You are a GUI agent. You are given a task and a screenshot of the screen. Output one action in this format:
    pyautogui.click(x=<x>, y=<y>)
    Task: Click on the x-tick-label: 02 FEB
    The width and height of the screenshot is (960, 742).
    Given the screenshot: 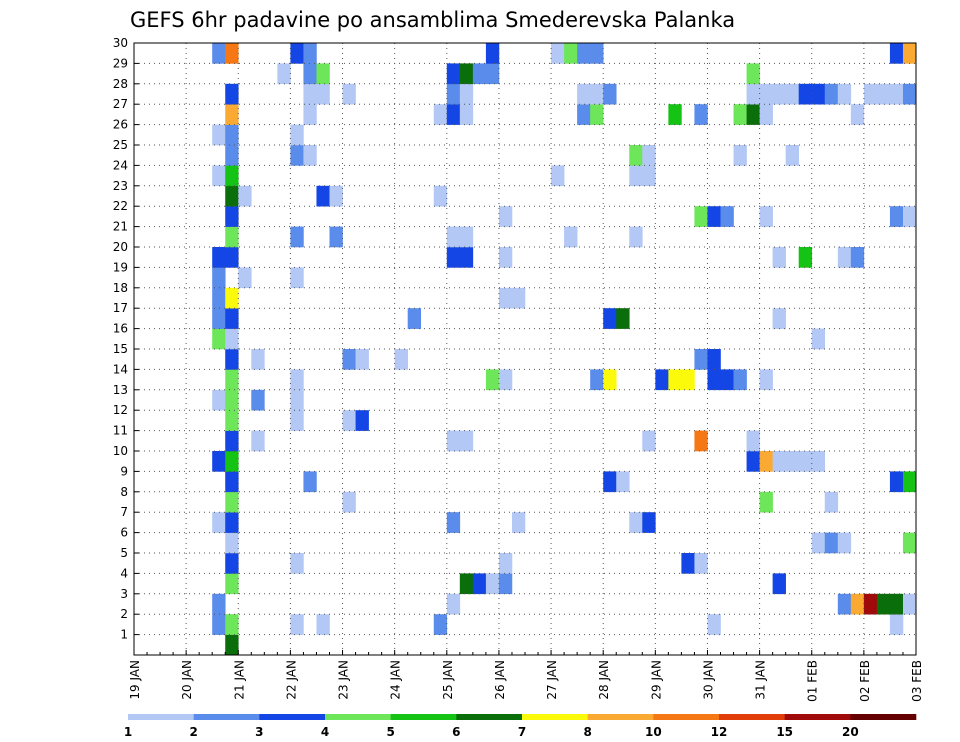 What is the action you would take?
    pyautogui.click(x=865, y=681)
    